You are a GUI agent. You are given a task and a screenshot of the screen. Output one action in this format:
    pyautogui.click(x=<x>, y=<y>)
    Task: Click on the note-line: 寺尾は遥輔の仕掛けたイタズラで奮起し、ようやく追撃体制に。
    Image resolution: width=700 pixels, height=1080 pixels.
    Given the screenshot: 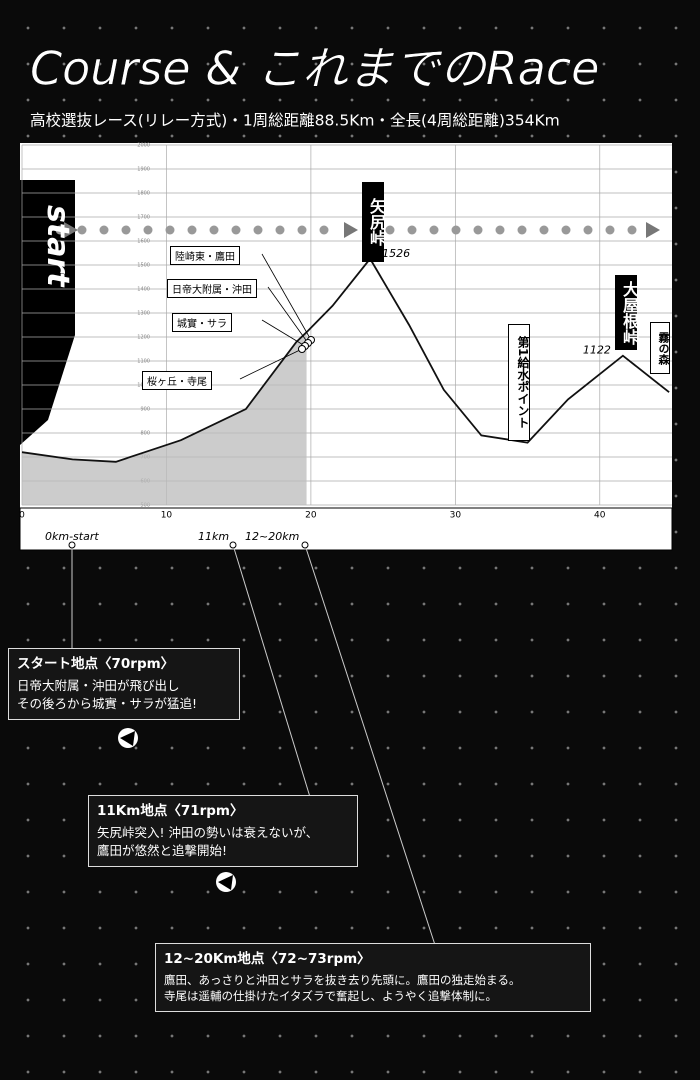 What is the action you would take?
    pyautogui.click(x=331, y=996)
    